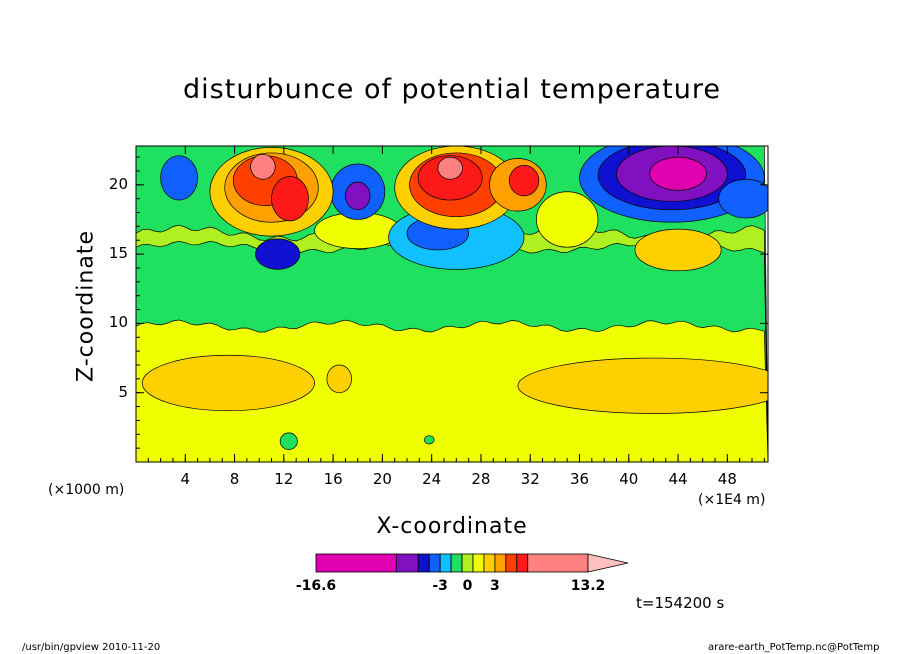 The width and height of the screenshot is (904, 654). I want to click on colorbar-label-2: 0, so click(467, 586).